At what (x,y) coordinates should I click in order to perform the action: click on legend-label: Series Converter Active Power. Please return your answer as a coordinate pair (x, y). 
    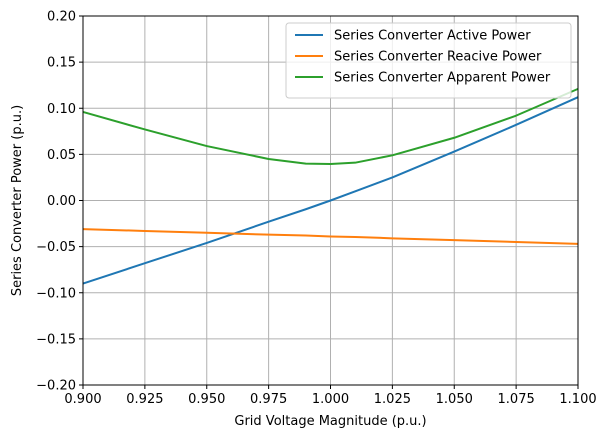
    Looking at the image, I should click on (432, 36).